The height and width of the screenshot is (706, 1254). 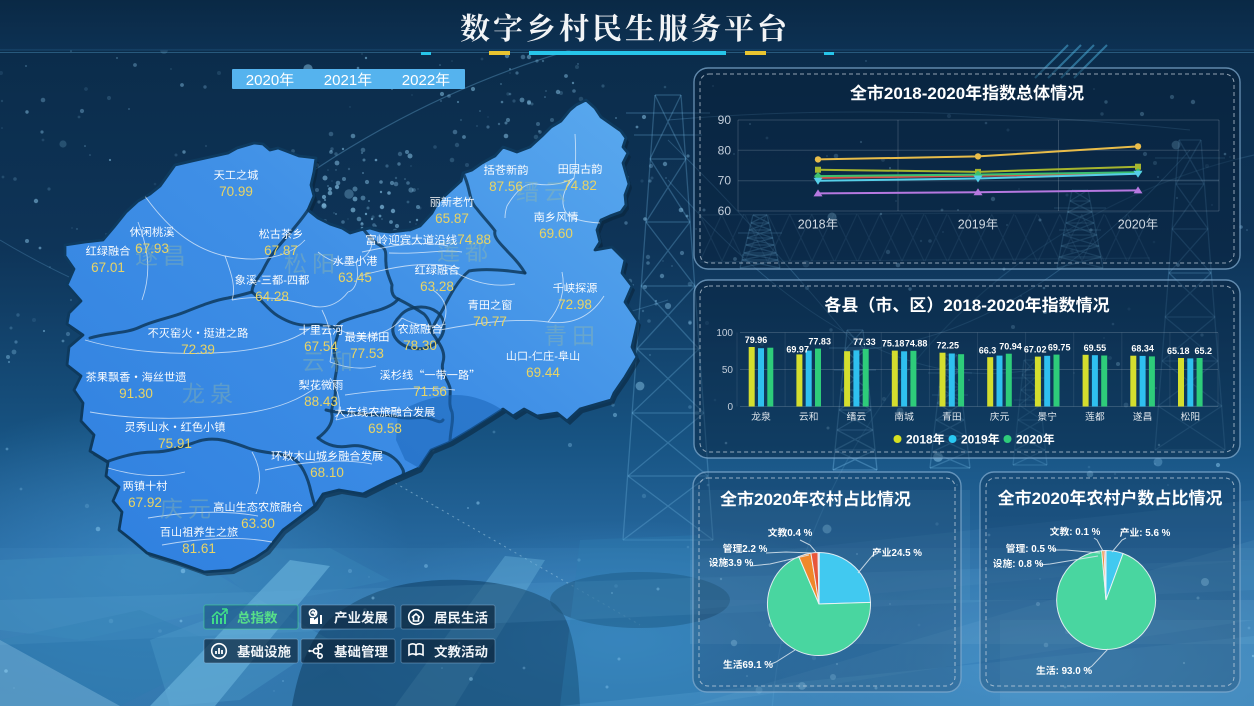 What do you see at coordinates (430, 391) in the screenshot?
I see `svg-text: 71.56` at bounding box center [430, 391].